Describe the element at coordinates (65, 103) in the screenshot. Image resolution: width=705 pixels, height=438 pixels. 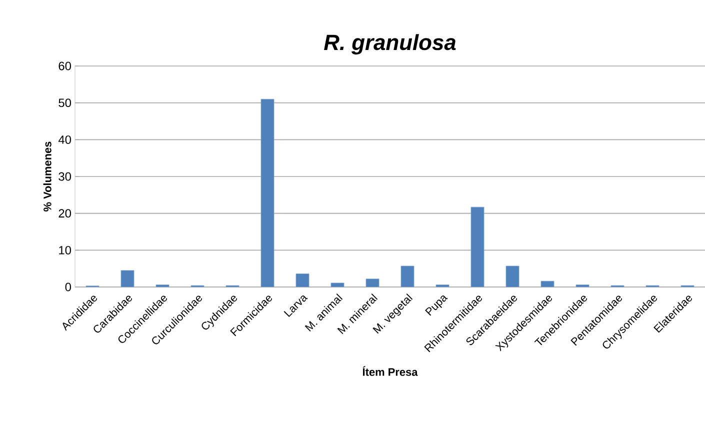
I see `y-tick-label: 50` at that location.